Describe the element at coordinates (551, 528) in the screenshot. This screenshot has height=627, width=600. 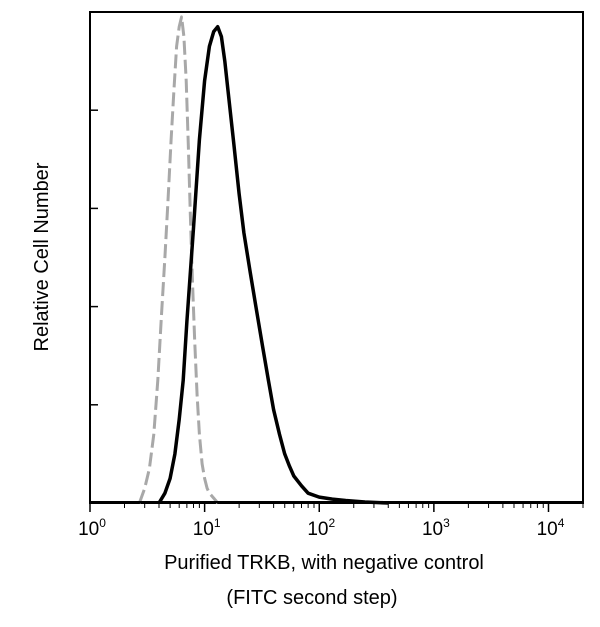
I see `x-tick-label: 10⁴` at that location.